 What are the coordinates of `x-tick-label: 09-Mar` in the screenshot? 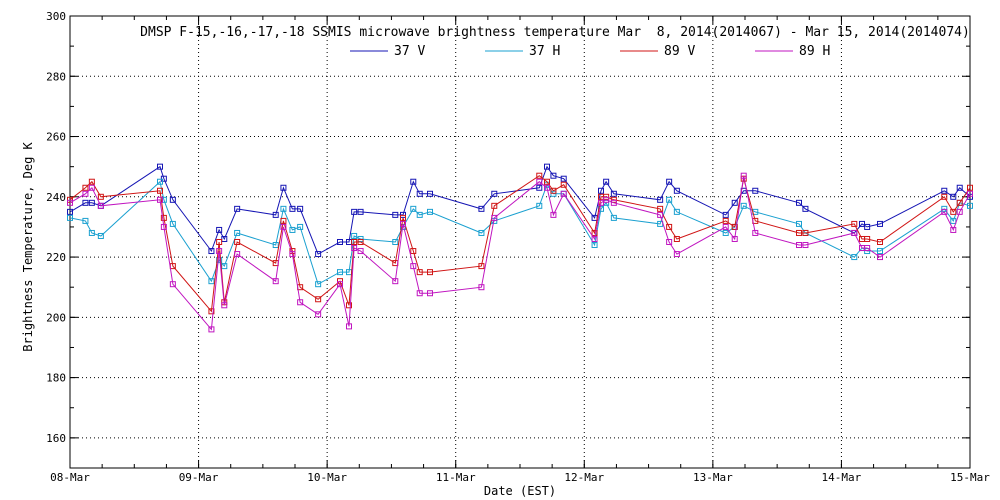 It's located at (199, 477).